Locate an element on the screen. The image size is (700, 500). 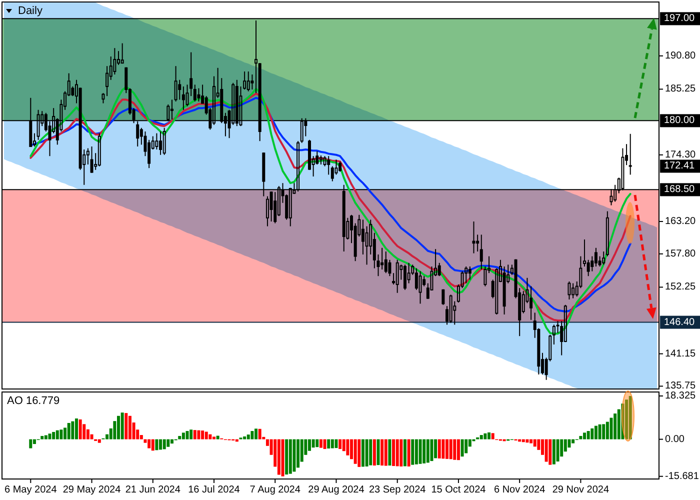
y-tick-label: 18.325 is located at coordinates (680, 396).